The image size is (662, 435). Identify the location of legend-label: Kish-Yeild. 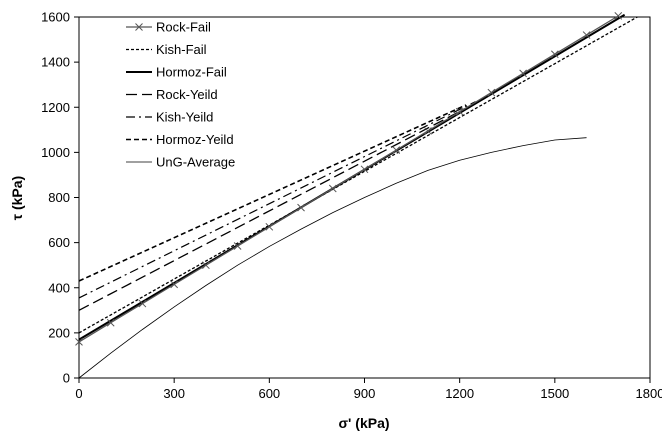
(184, 117).